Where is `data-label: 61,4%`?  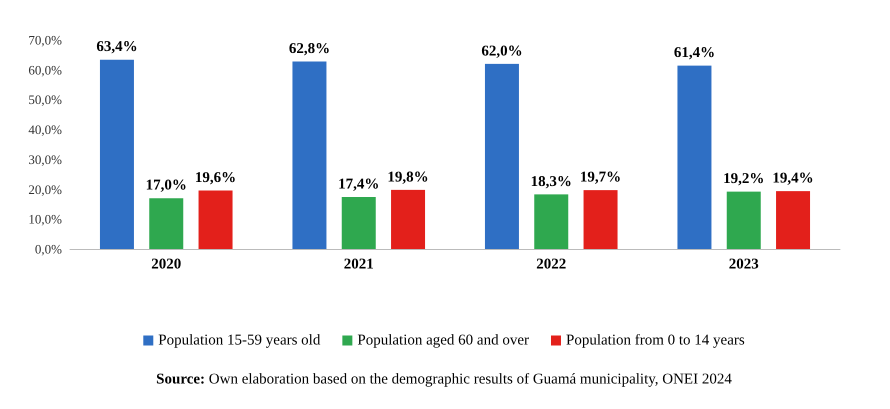
data-label: 61,4% is located at coordinates (695, 53).